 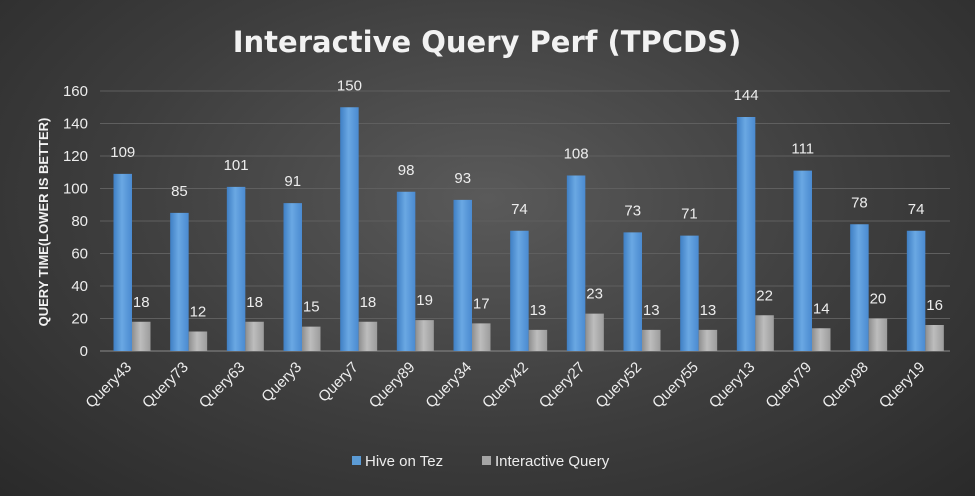 I want to click on x-tick-label: Query42, so click(x=505, y=385).